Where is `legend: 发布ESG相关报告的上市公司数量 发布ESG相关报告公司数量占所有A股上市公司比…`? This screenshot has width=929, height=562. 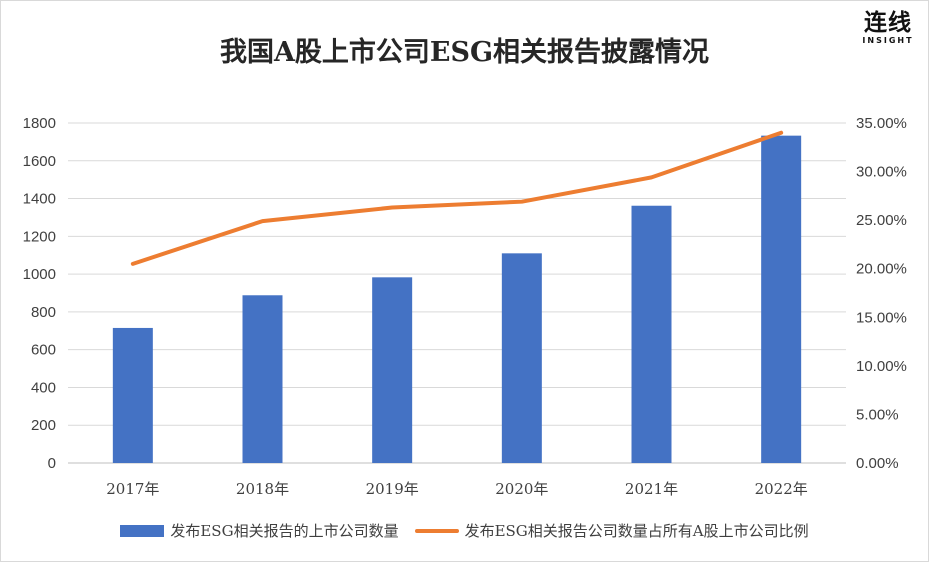
legend: 发布ESG相关报告的上市公司数量 发布ESG相关报告公司数量占所有A股上市公司比… is located at coordinates (464, 530).